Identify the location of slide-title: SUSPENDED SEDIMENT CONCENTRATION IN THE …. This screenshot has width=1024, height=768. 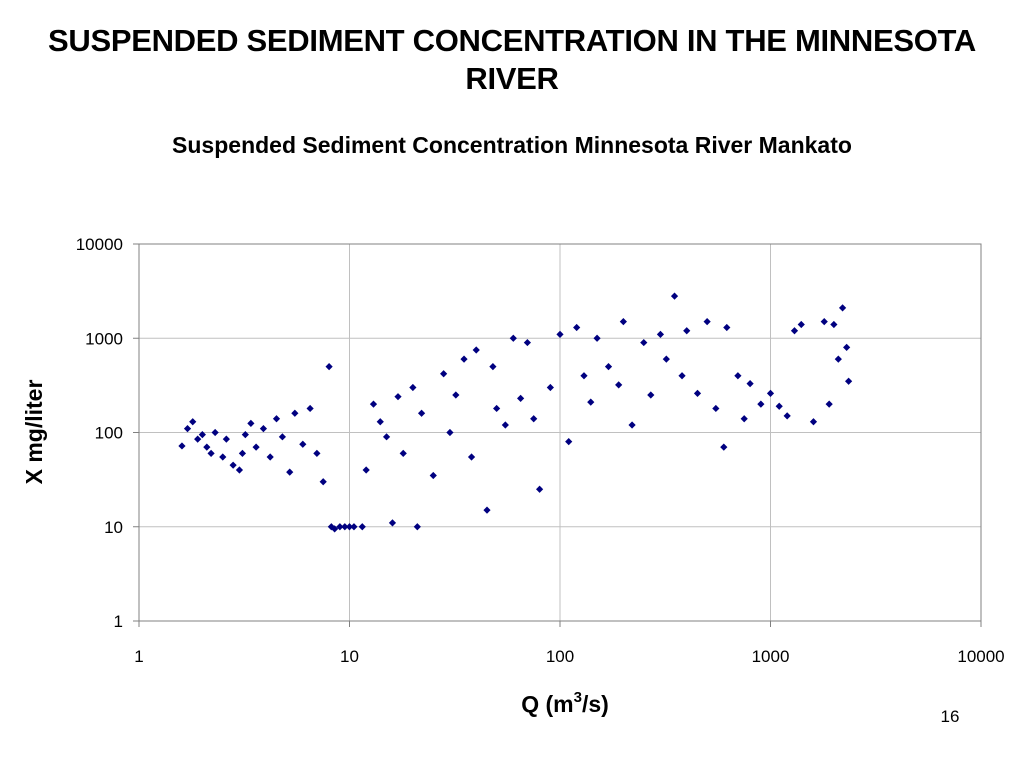
(512, 59).